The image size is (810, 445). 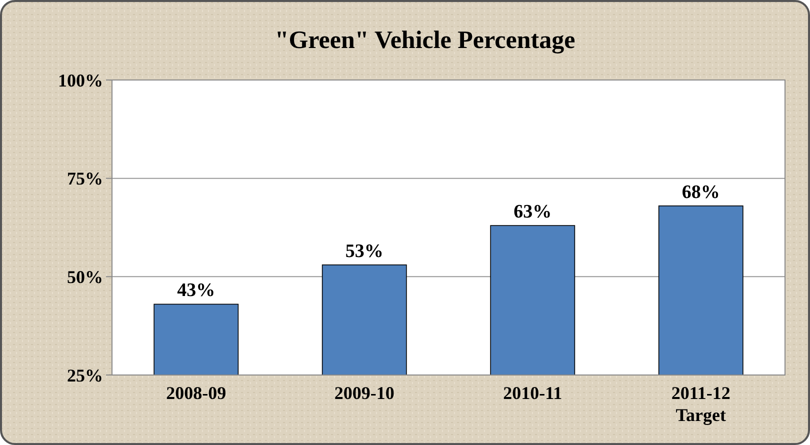 What do you see at coordinates (196, 393) in the screenshot?
I see `x-tick-label: 2008-09` at bounding box center [196, 393].